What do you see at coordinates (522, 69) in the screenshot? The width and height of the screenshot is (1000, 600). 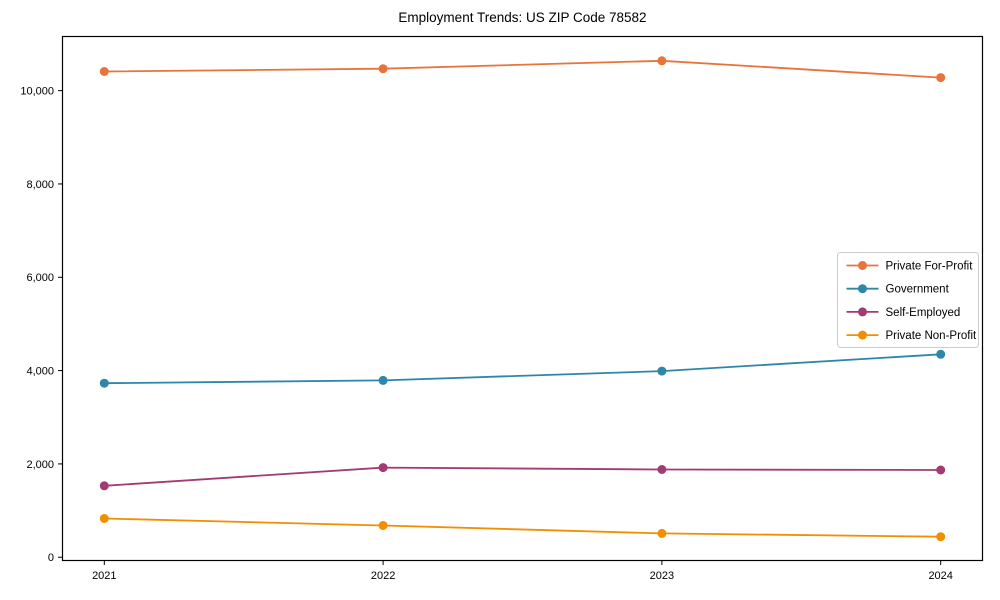 I see `series-line-private-for-profit` at bounding box center [522, 69].